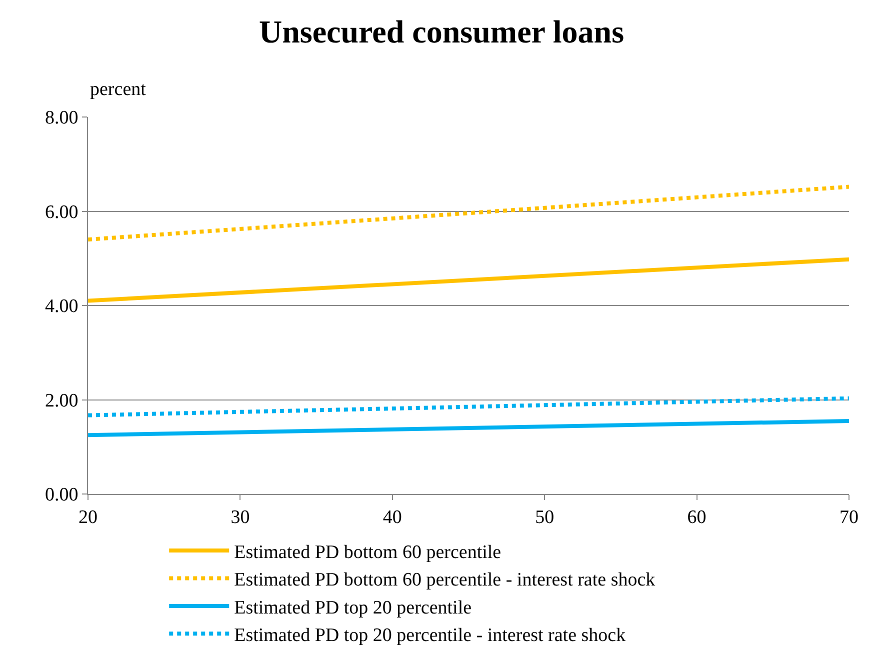 This screenshot has height=665, width=883. Describe the element at coordinates (353, 607) in the screenshot. I see `legend-label: Estimated PD top 20 percentile` at that location.